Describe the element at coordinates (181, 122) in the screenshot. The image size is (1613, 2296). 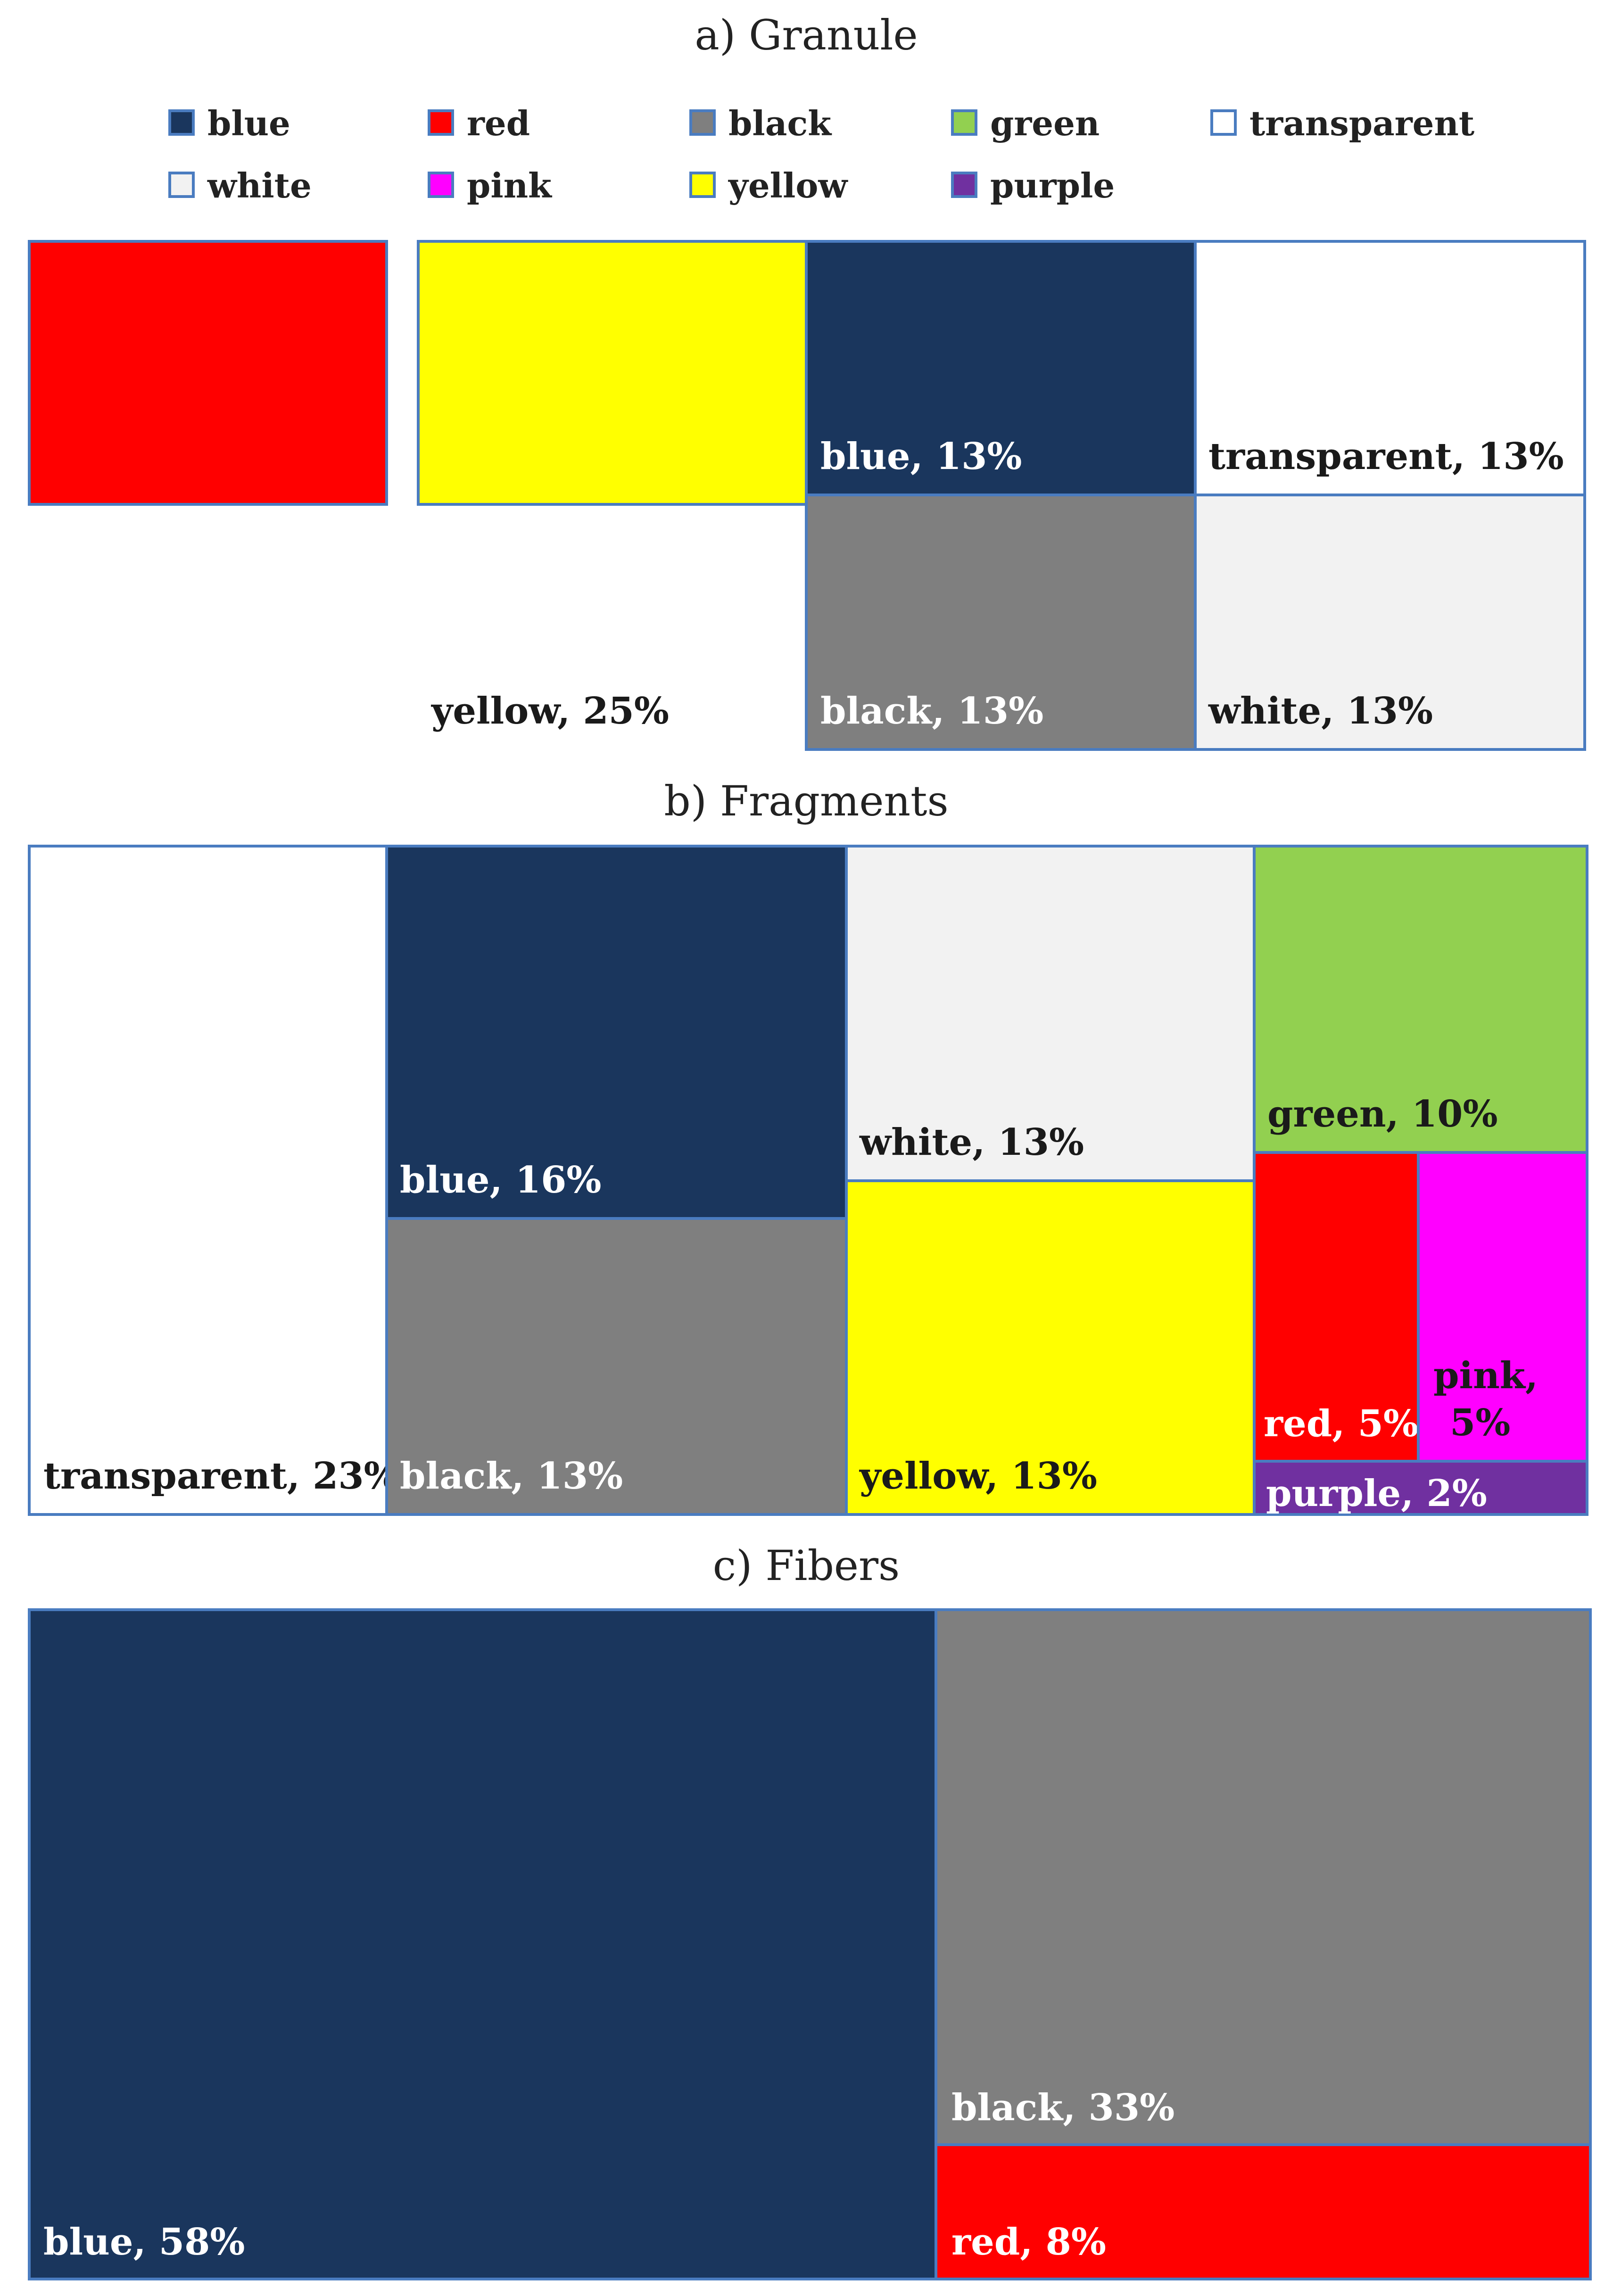
I see `legend-swatch-blue` at that location.